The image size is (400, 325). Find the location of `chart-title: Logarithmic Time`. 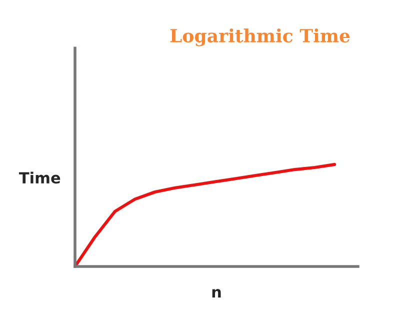

chart-title: Logarithmic Time is located at coordinates (260, 37).